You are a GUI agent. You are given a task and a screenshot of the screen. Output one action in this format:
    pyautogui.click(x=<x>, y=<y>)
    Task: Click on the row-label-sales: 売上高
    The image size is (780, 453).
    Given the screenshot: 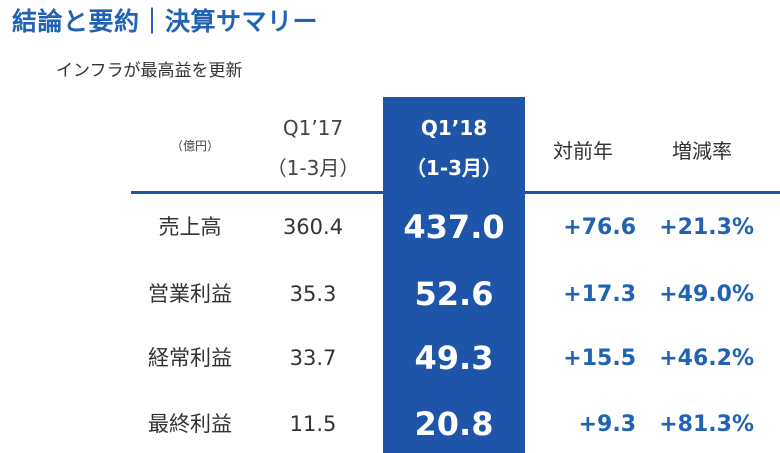 What is the action you would take?
    pyautogui.click(x=190, y=227)
    